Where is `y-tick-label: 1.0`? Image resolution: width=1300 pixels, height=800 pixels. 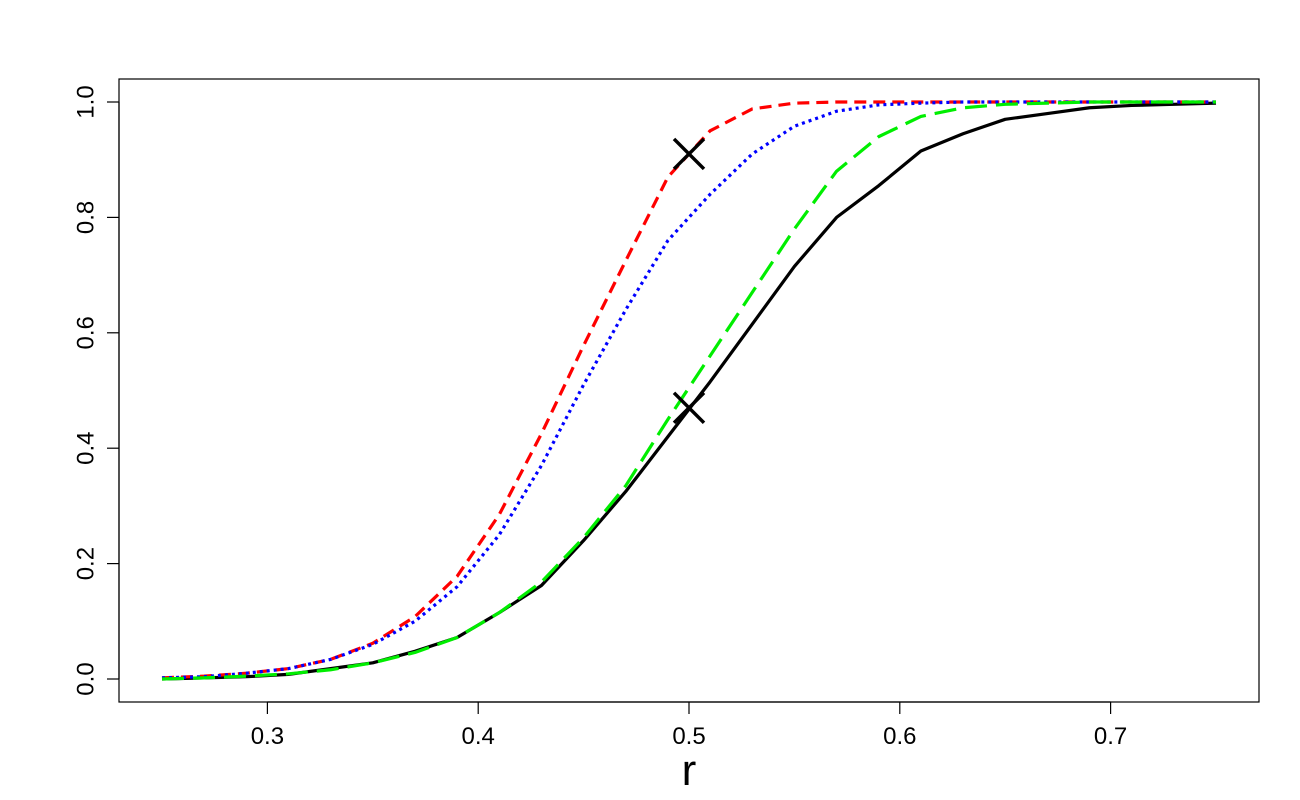 y-tick-label: 1.0 is located at coordinates (86, 101).